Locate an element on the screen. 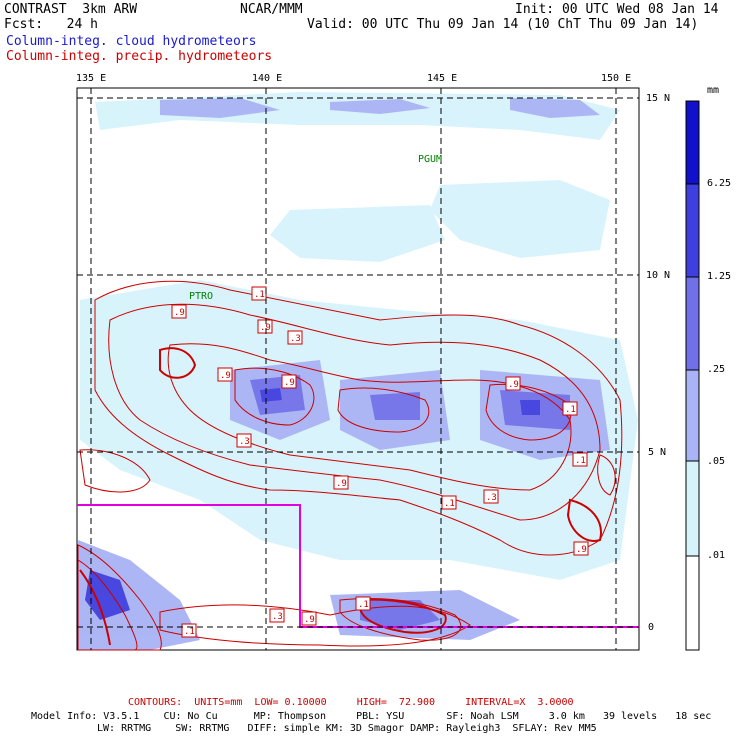 This screenshot has height=740, width=740. colorbar is located at coordinates (692, 375).